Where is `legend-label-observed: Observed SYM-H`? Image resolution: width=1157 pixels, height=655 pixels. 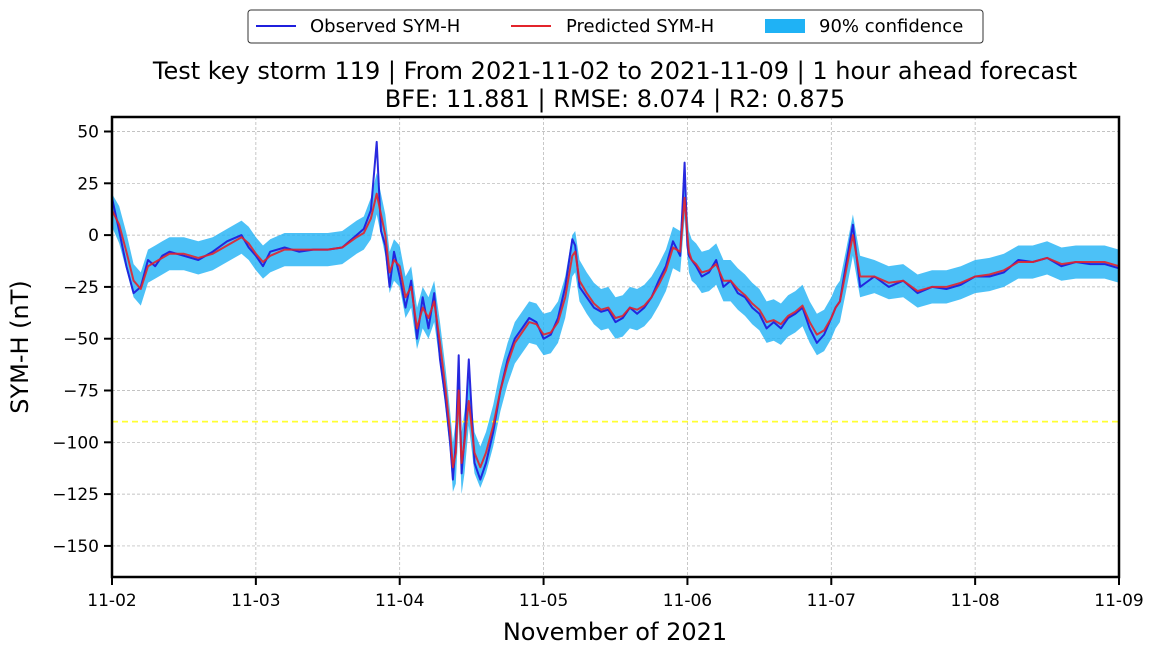 legend-label-observed: Observed SYM-H is located at coordinates (385, 26).